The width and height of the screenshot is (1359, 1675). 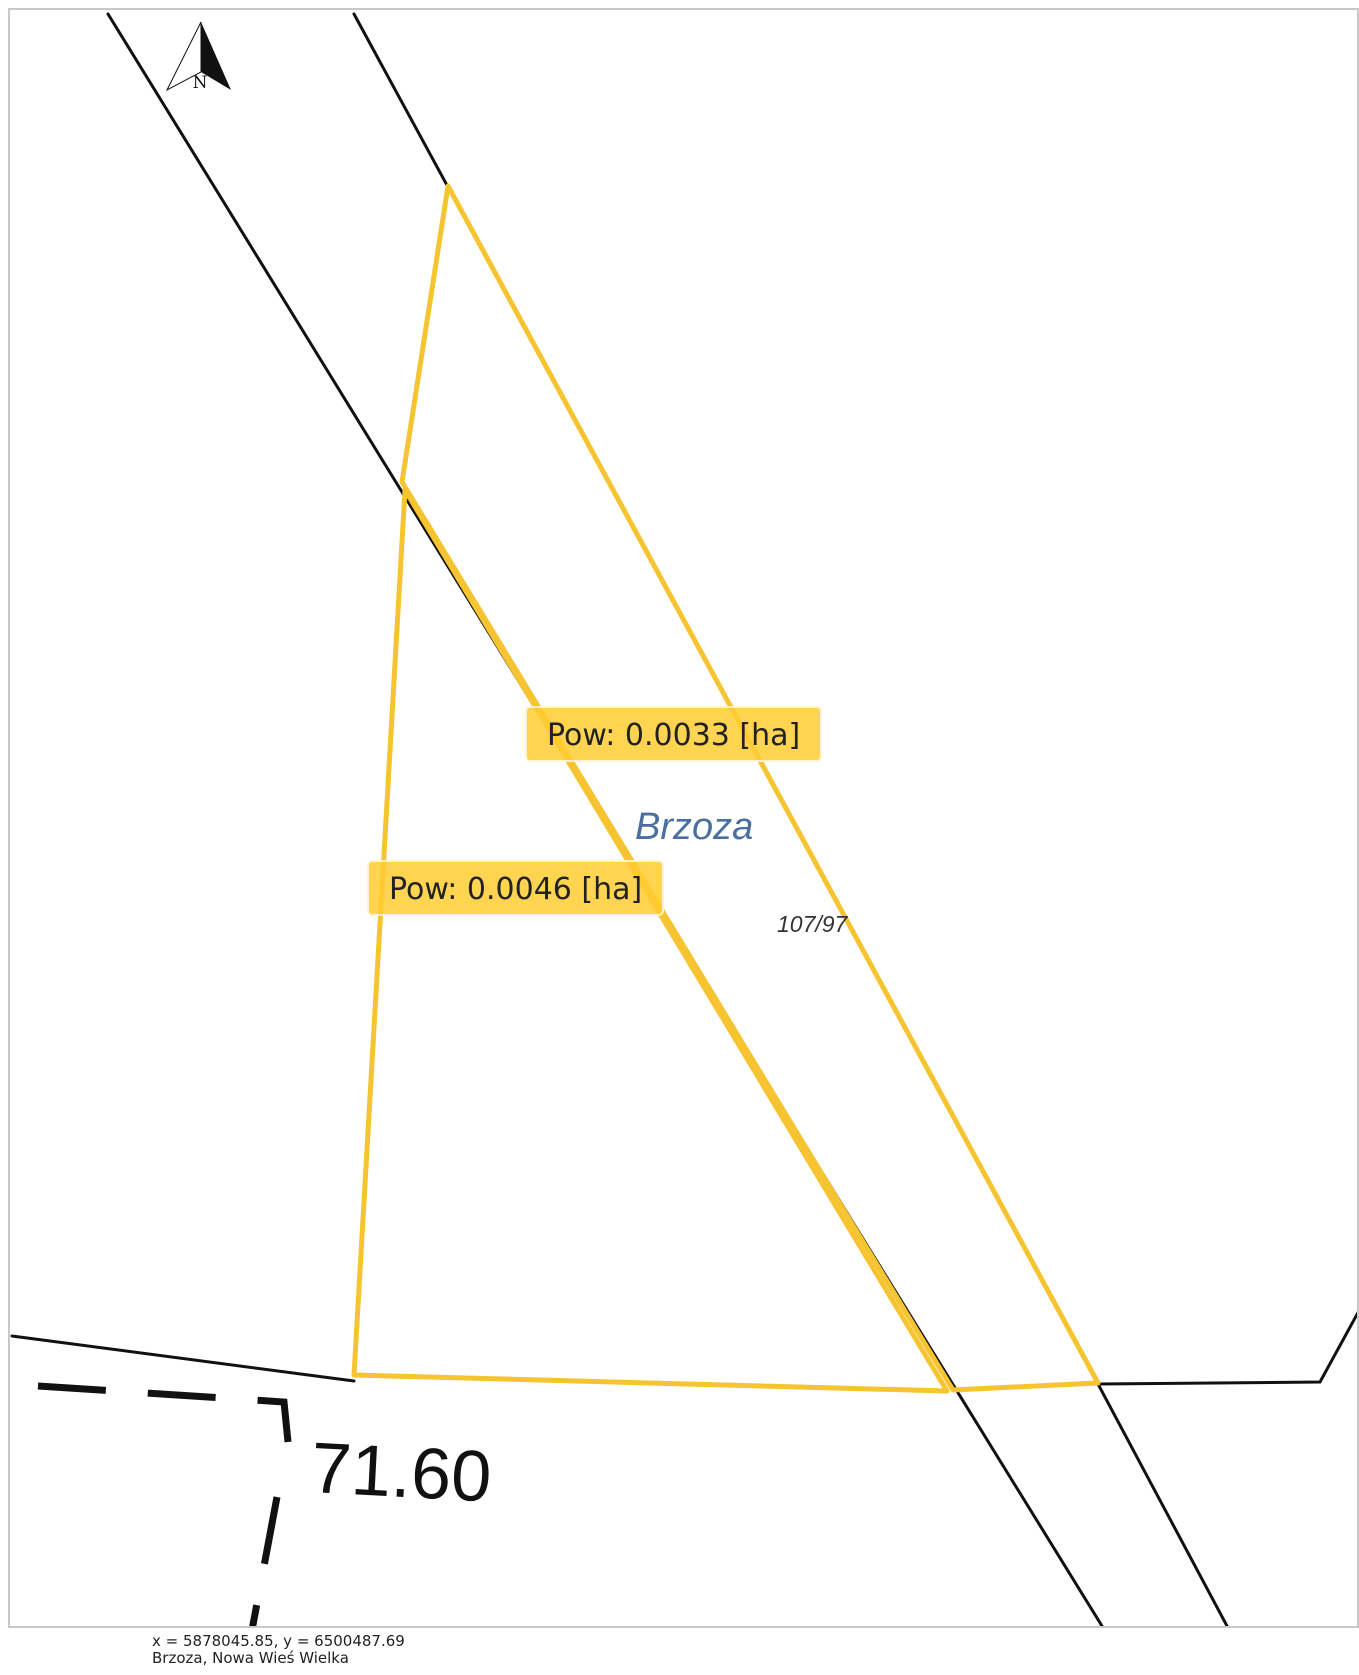 I want to click on north-arrow-label: N, so click(x=200, y=83).